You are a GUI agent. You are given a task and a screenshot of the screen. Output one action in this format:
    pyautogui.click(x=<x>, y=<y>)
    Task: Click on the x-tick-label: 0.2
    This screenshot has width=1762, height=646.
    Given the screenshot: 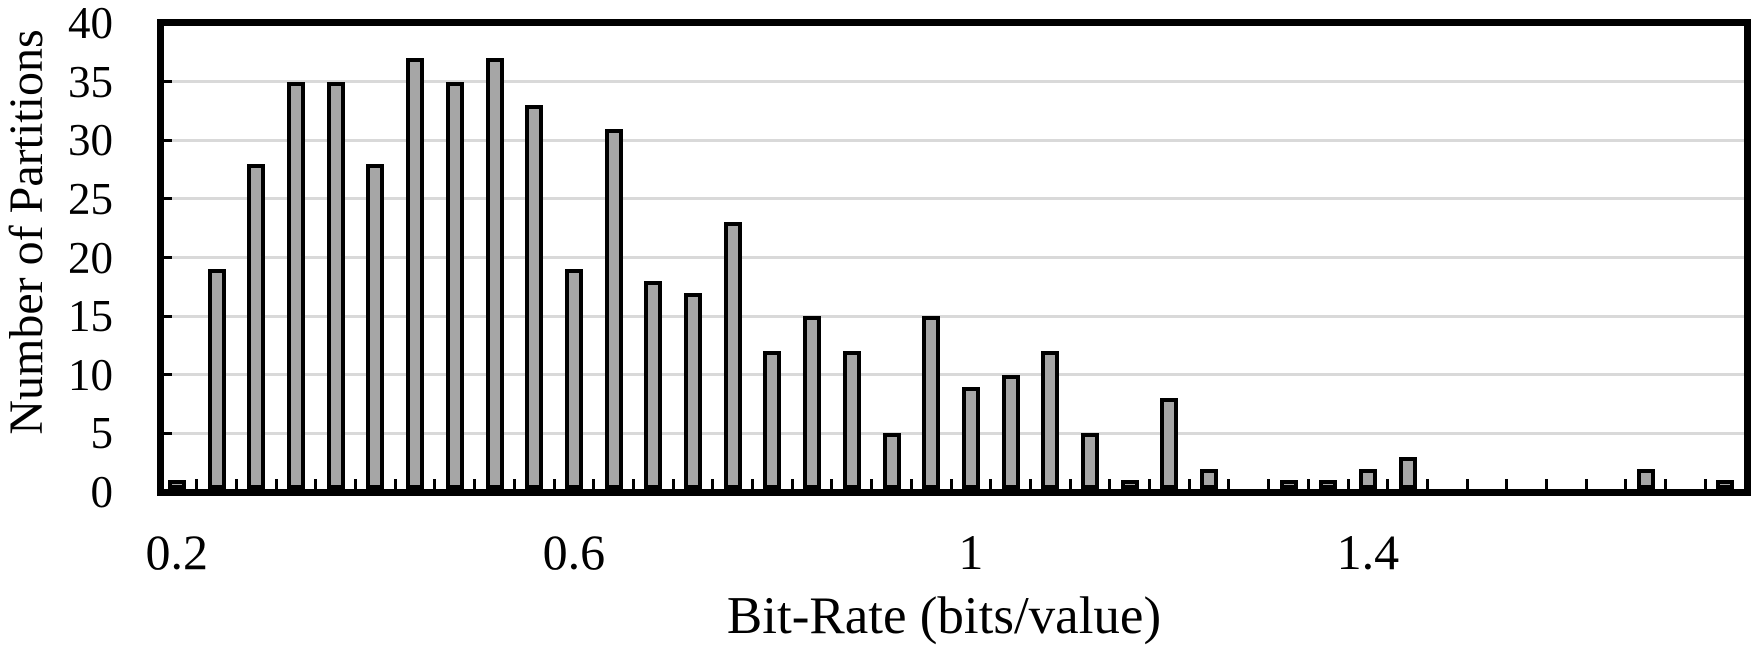 What is the action you would take?
    pyautogui.click(x=177, y=552)
    